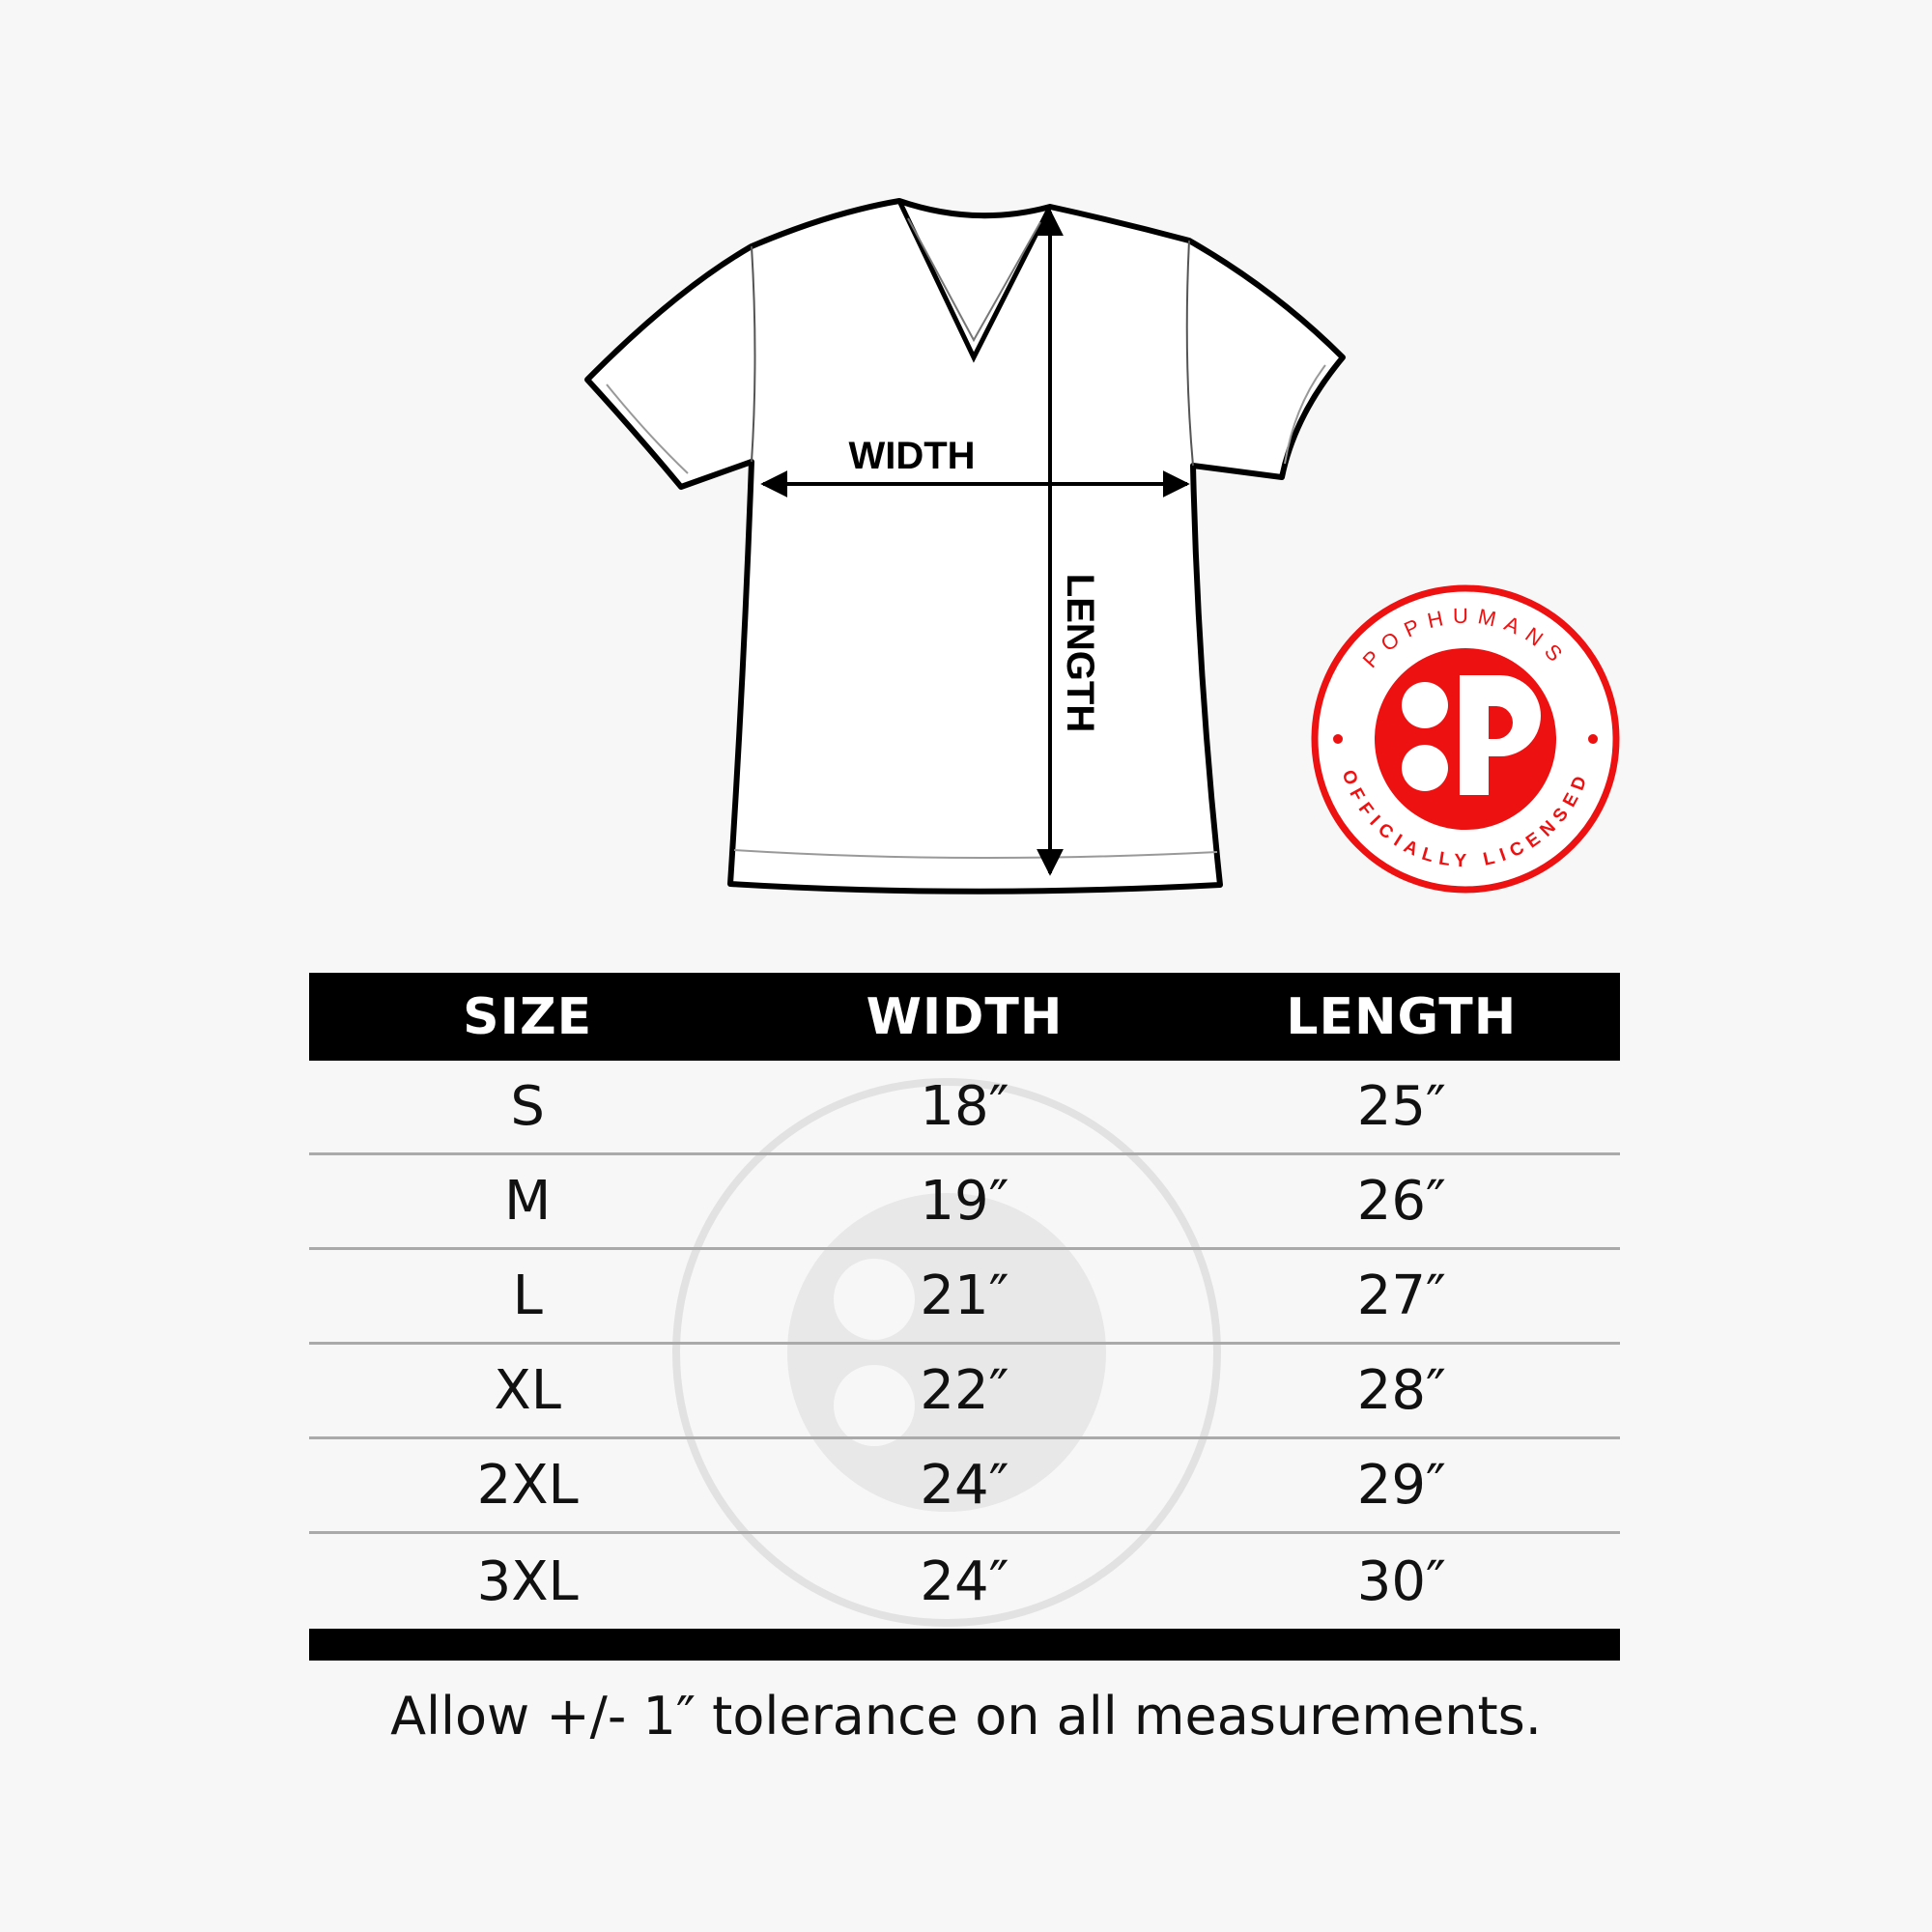 The width and height of the screenshot is (1932, 1932). I want to click on shirt-outline, so click(965, 546).